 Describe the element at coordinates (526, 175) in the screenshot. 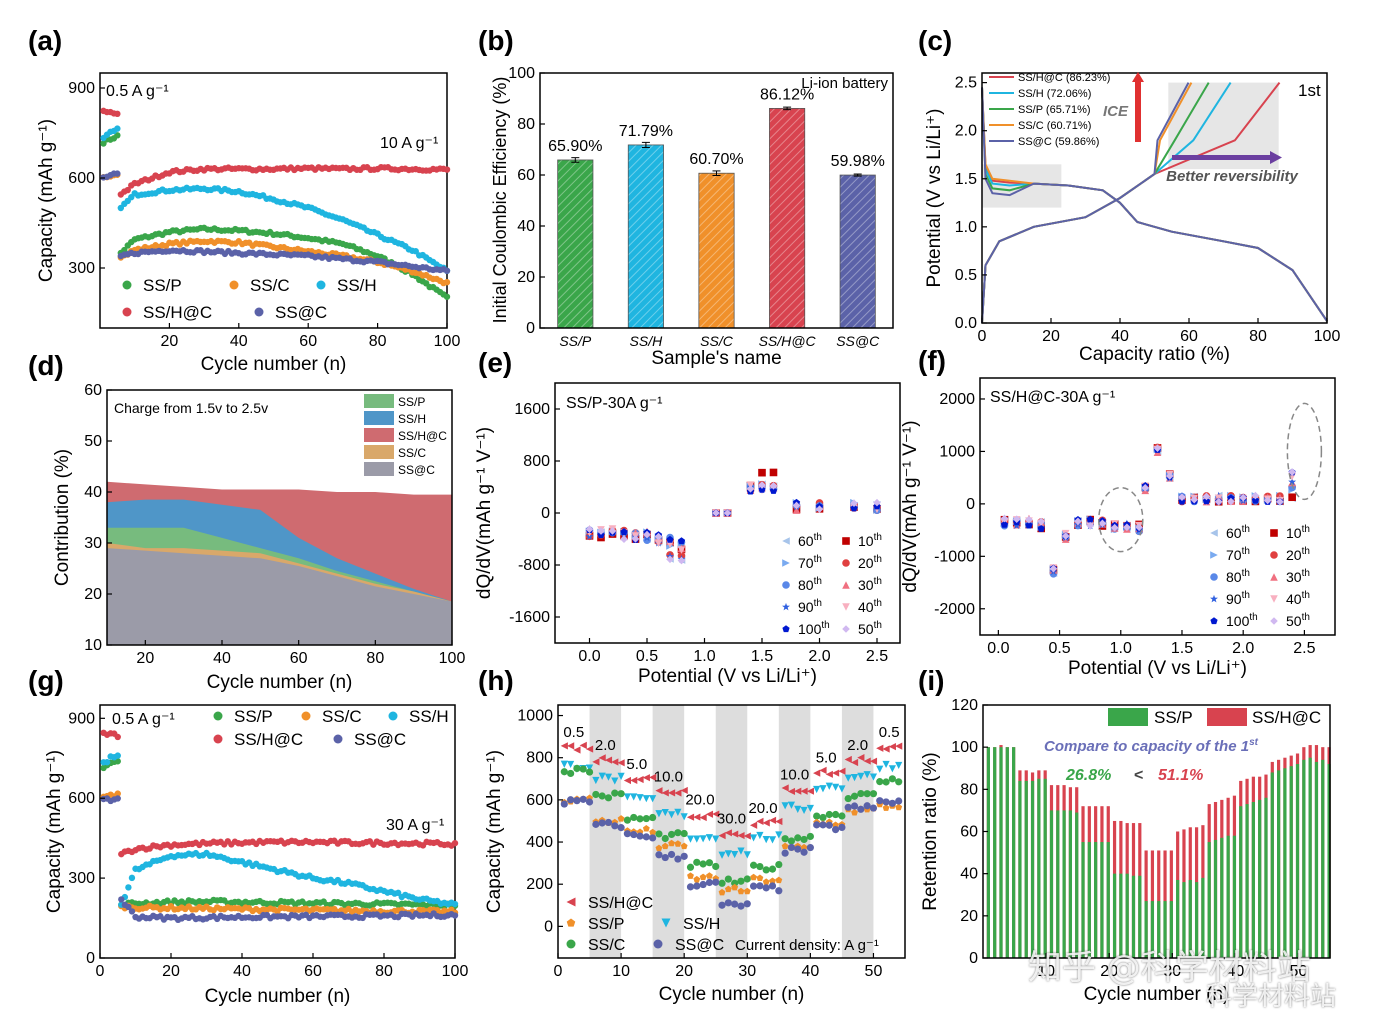

I see `y-tick-label: 60` at that location.